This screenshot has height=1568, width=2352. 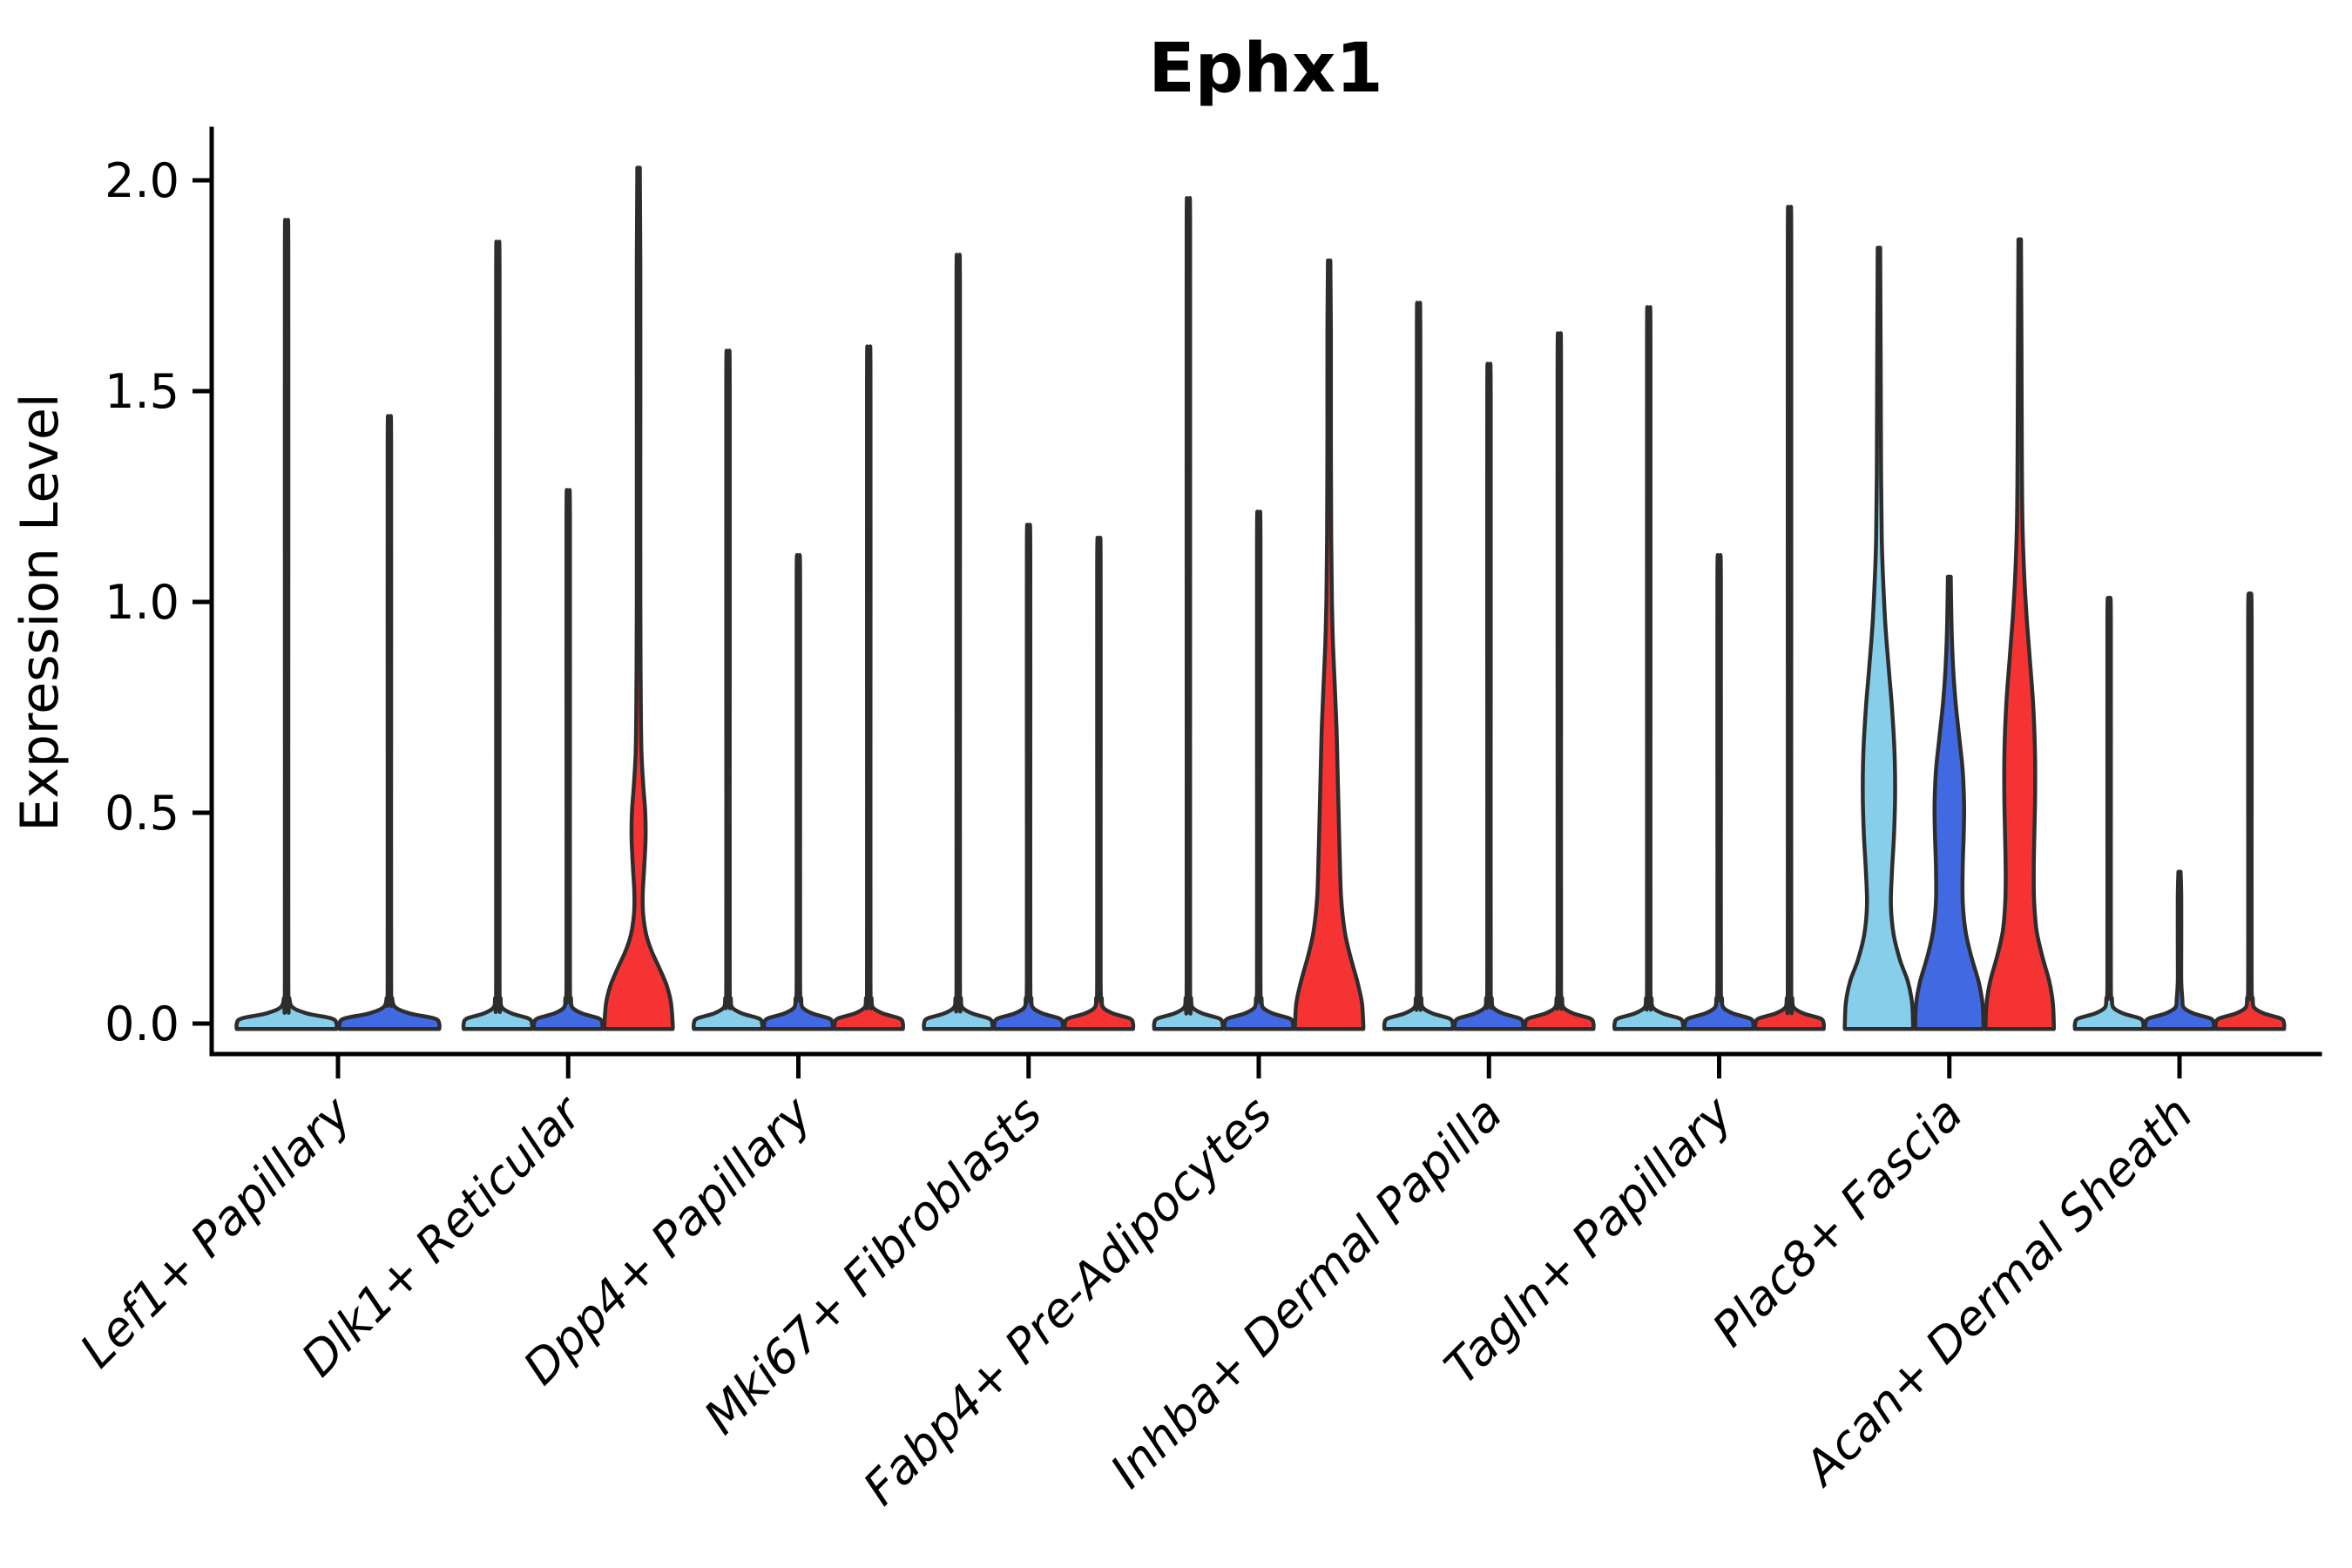 I want to click on y-tick-label-1.0: 1.0, so click(x=142, y=603).